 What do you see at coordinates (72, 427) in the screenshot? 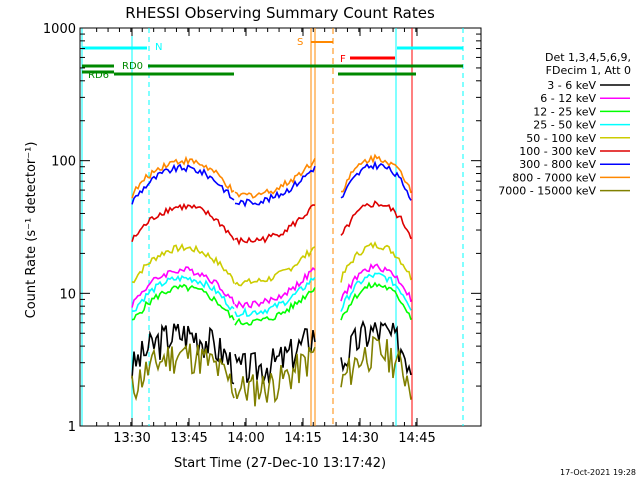
I see `y-tick-label: 1` at bounding box center [72, 427].